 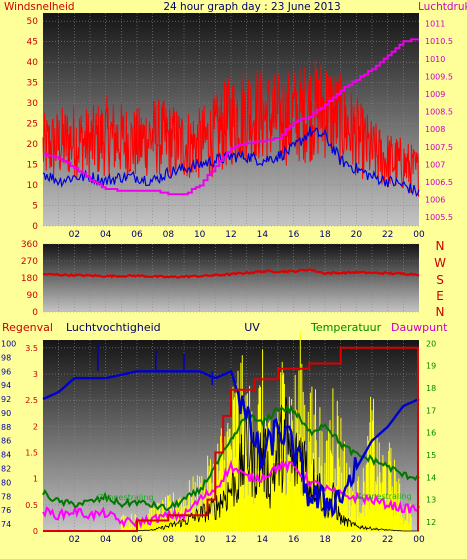 I want to click on uv-label: UV, so click(x=252, y=327).